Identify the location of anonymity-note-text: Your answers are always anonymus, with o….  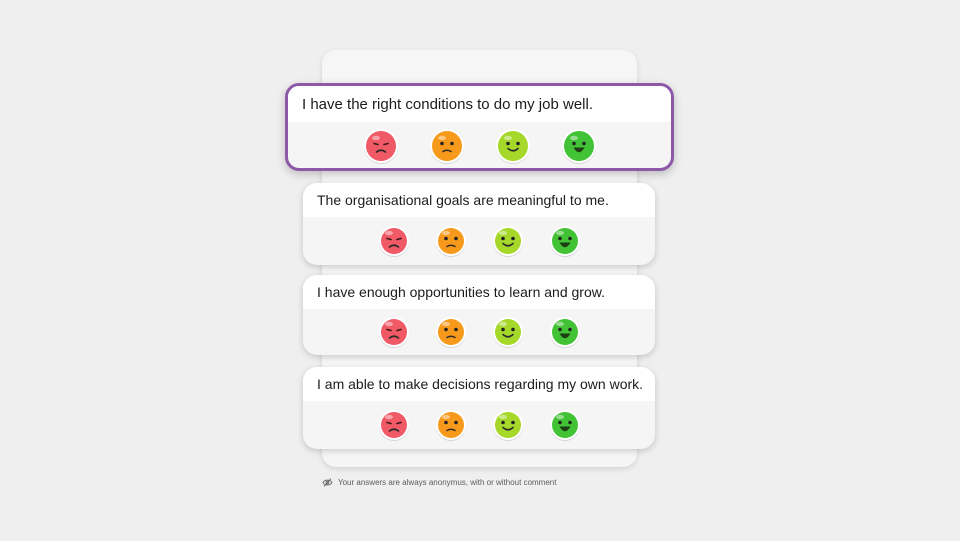
(447, 482).